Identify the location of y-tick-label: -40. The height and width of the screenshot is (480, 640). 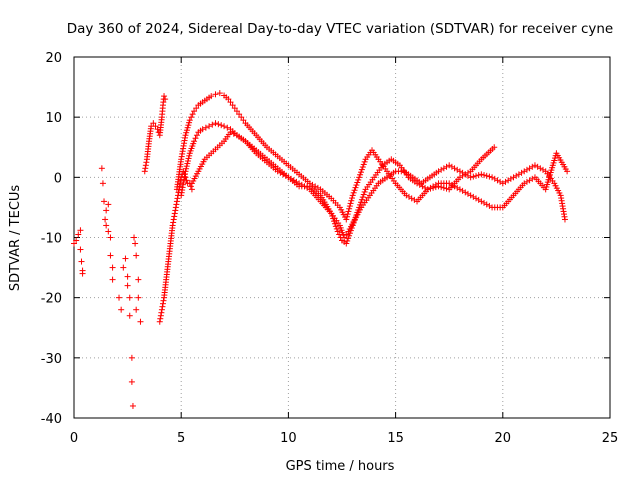
(51, 419).